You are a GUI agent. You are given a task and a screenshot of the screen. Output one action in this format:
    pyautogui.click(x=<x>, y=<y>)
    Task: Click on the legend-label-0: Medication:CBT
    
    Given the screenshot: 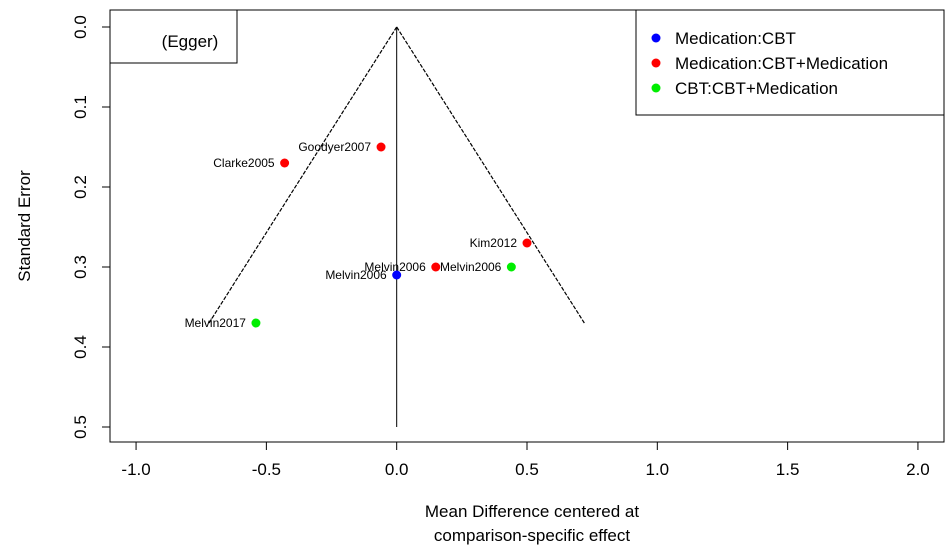 What is the action you would take?
    pyautogui.click(x=735, y=38)
    